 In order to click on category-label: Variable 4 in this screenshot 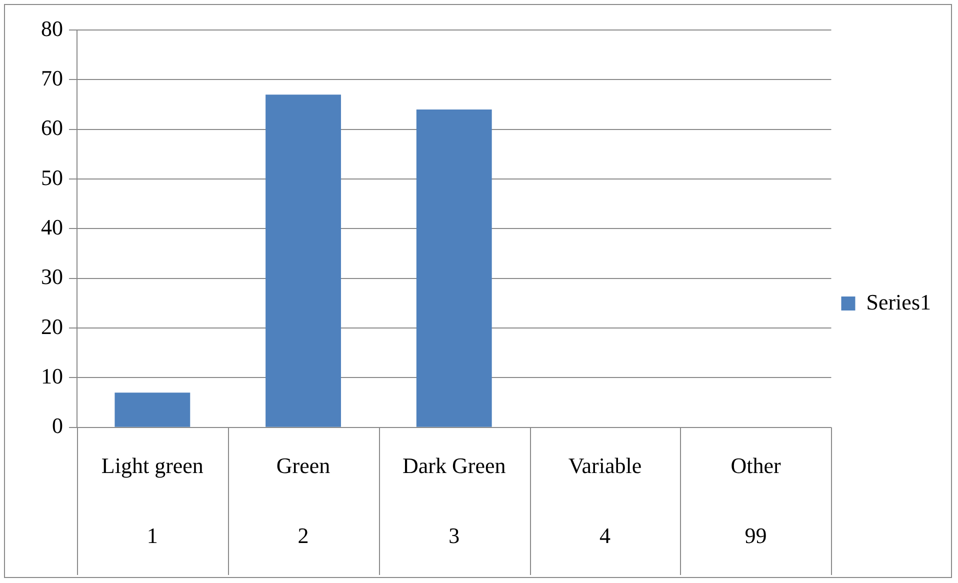, I will do `click(605, 500)`.